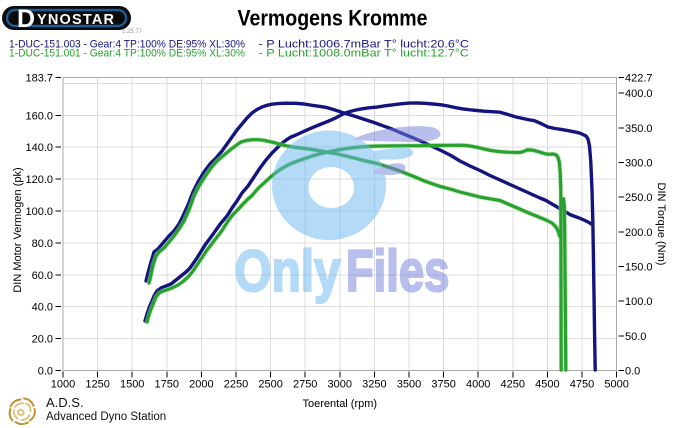 This screenshot has height=428, width=685. What do you see at coordinates (639, 129) in the screenshot?
I see `svg-text: 350.0` at bounding box center [639, 129].